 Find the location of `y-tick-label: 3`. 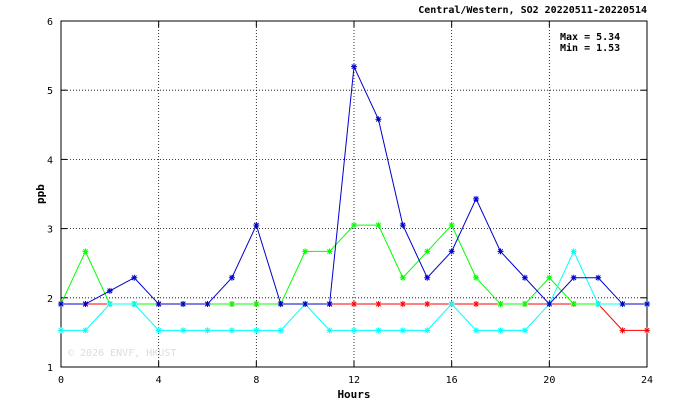

y-tick-label: 3 is located at coordinates (50, 230).